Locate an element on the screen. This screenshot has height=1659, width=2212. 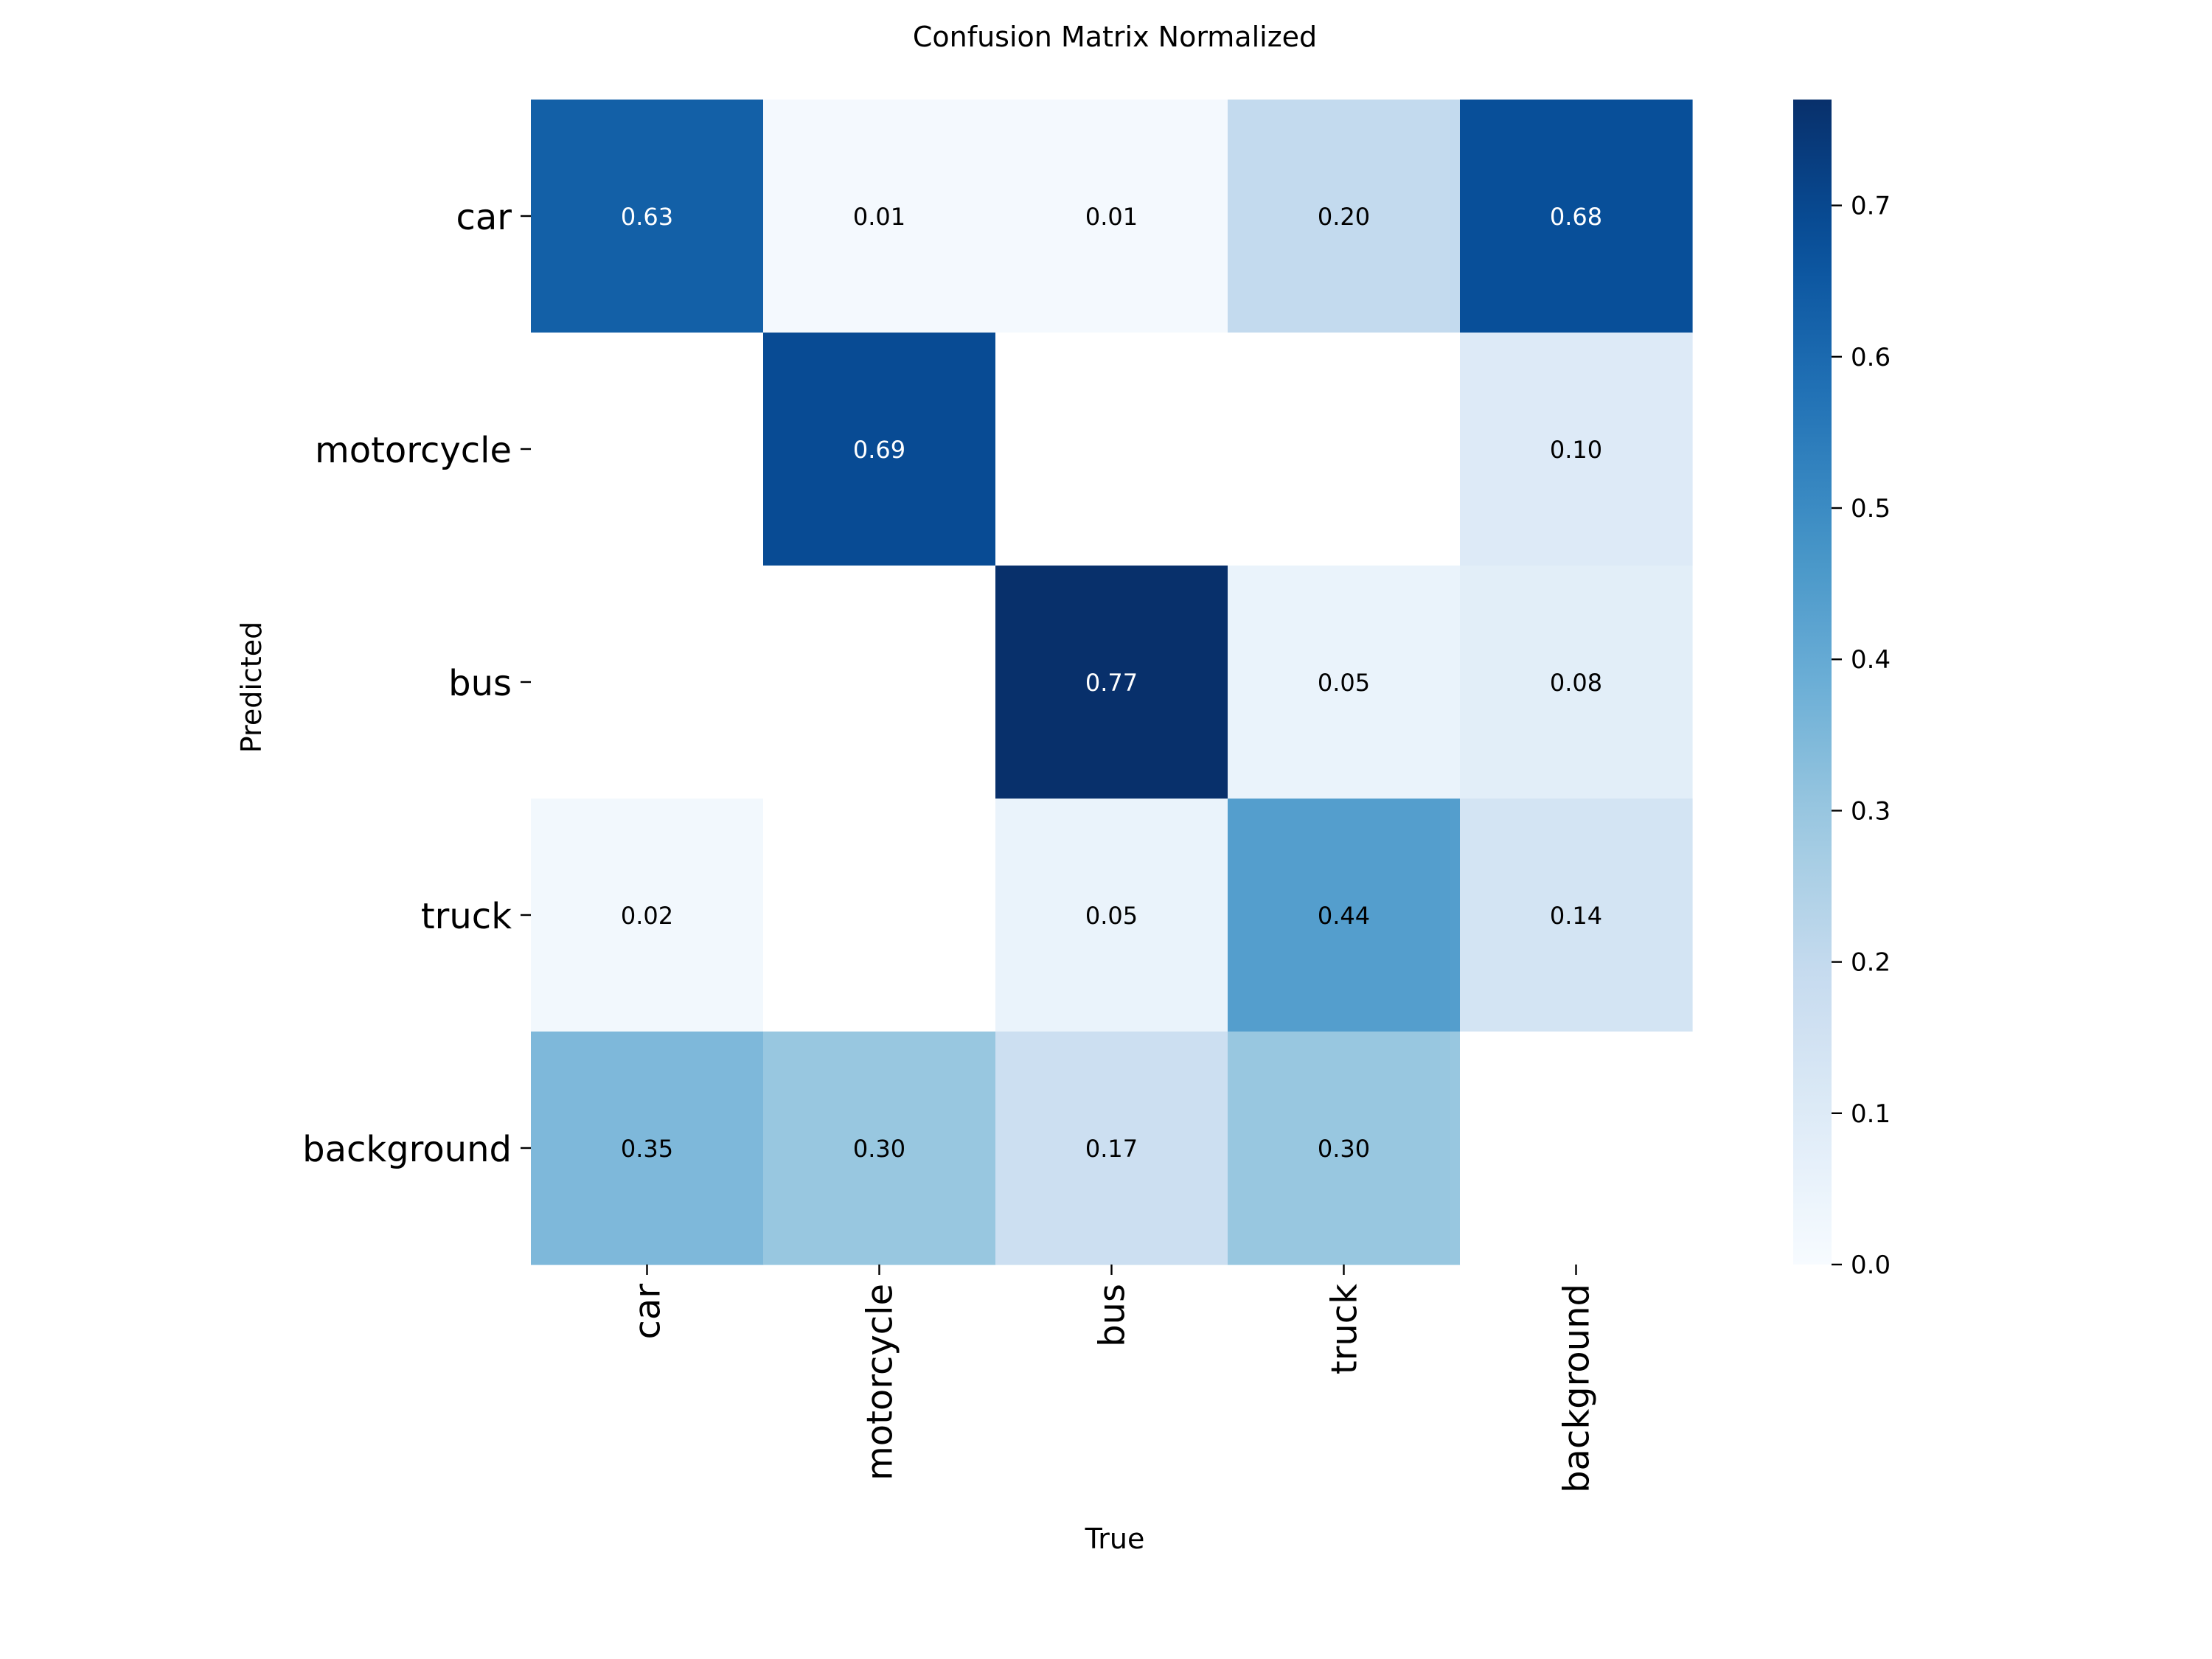
y-tick-label: truck is located at coordinates (466, 916).